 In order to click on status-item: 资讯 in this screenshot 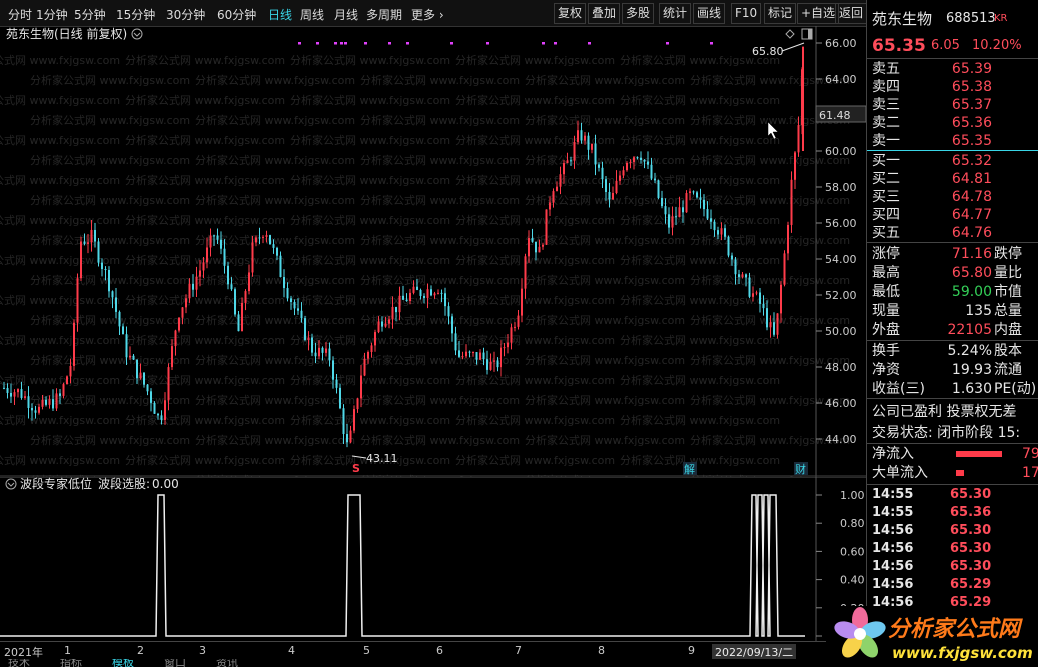, I will do `click(227, 663)`.